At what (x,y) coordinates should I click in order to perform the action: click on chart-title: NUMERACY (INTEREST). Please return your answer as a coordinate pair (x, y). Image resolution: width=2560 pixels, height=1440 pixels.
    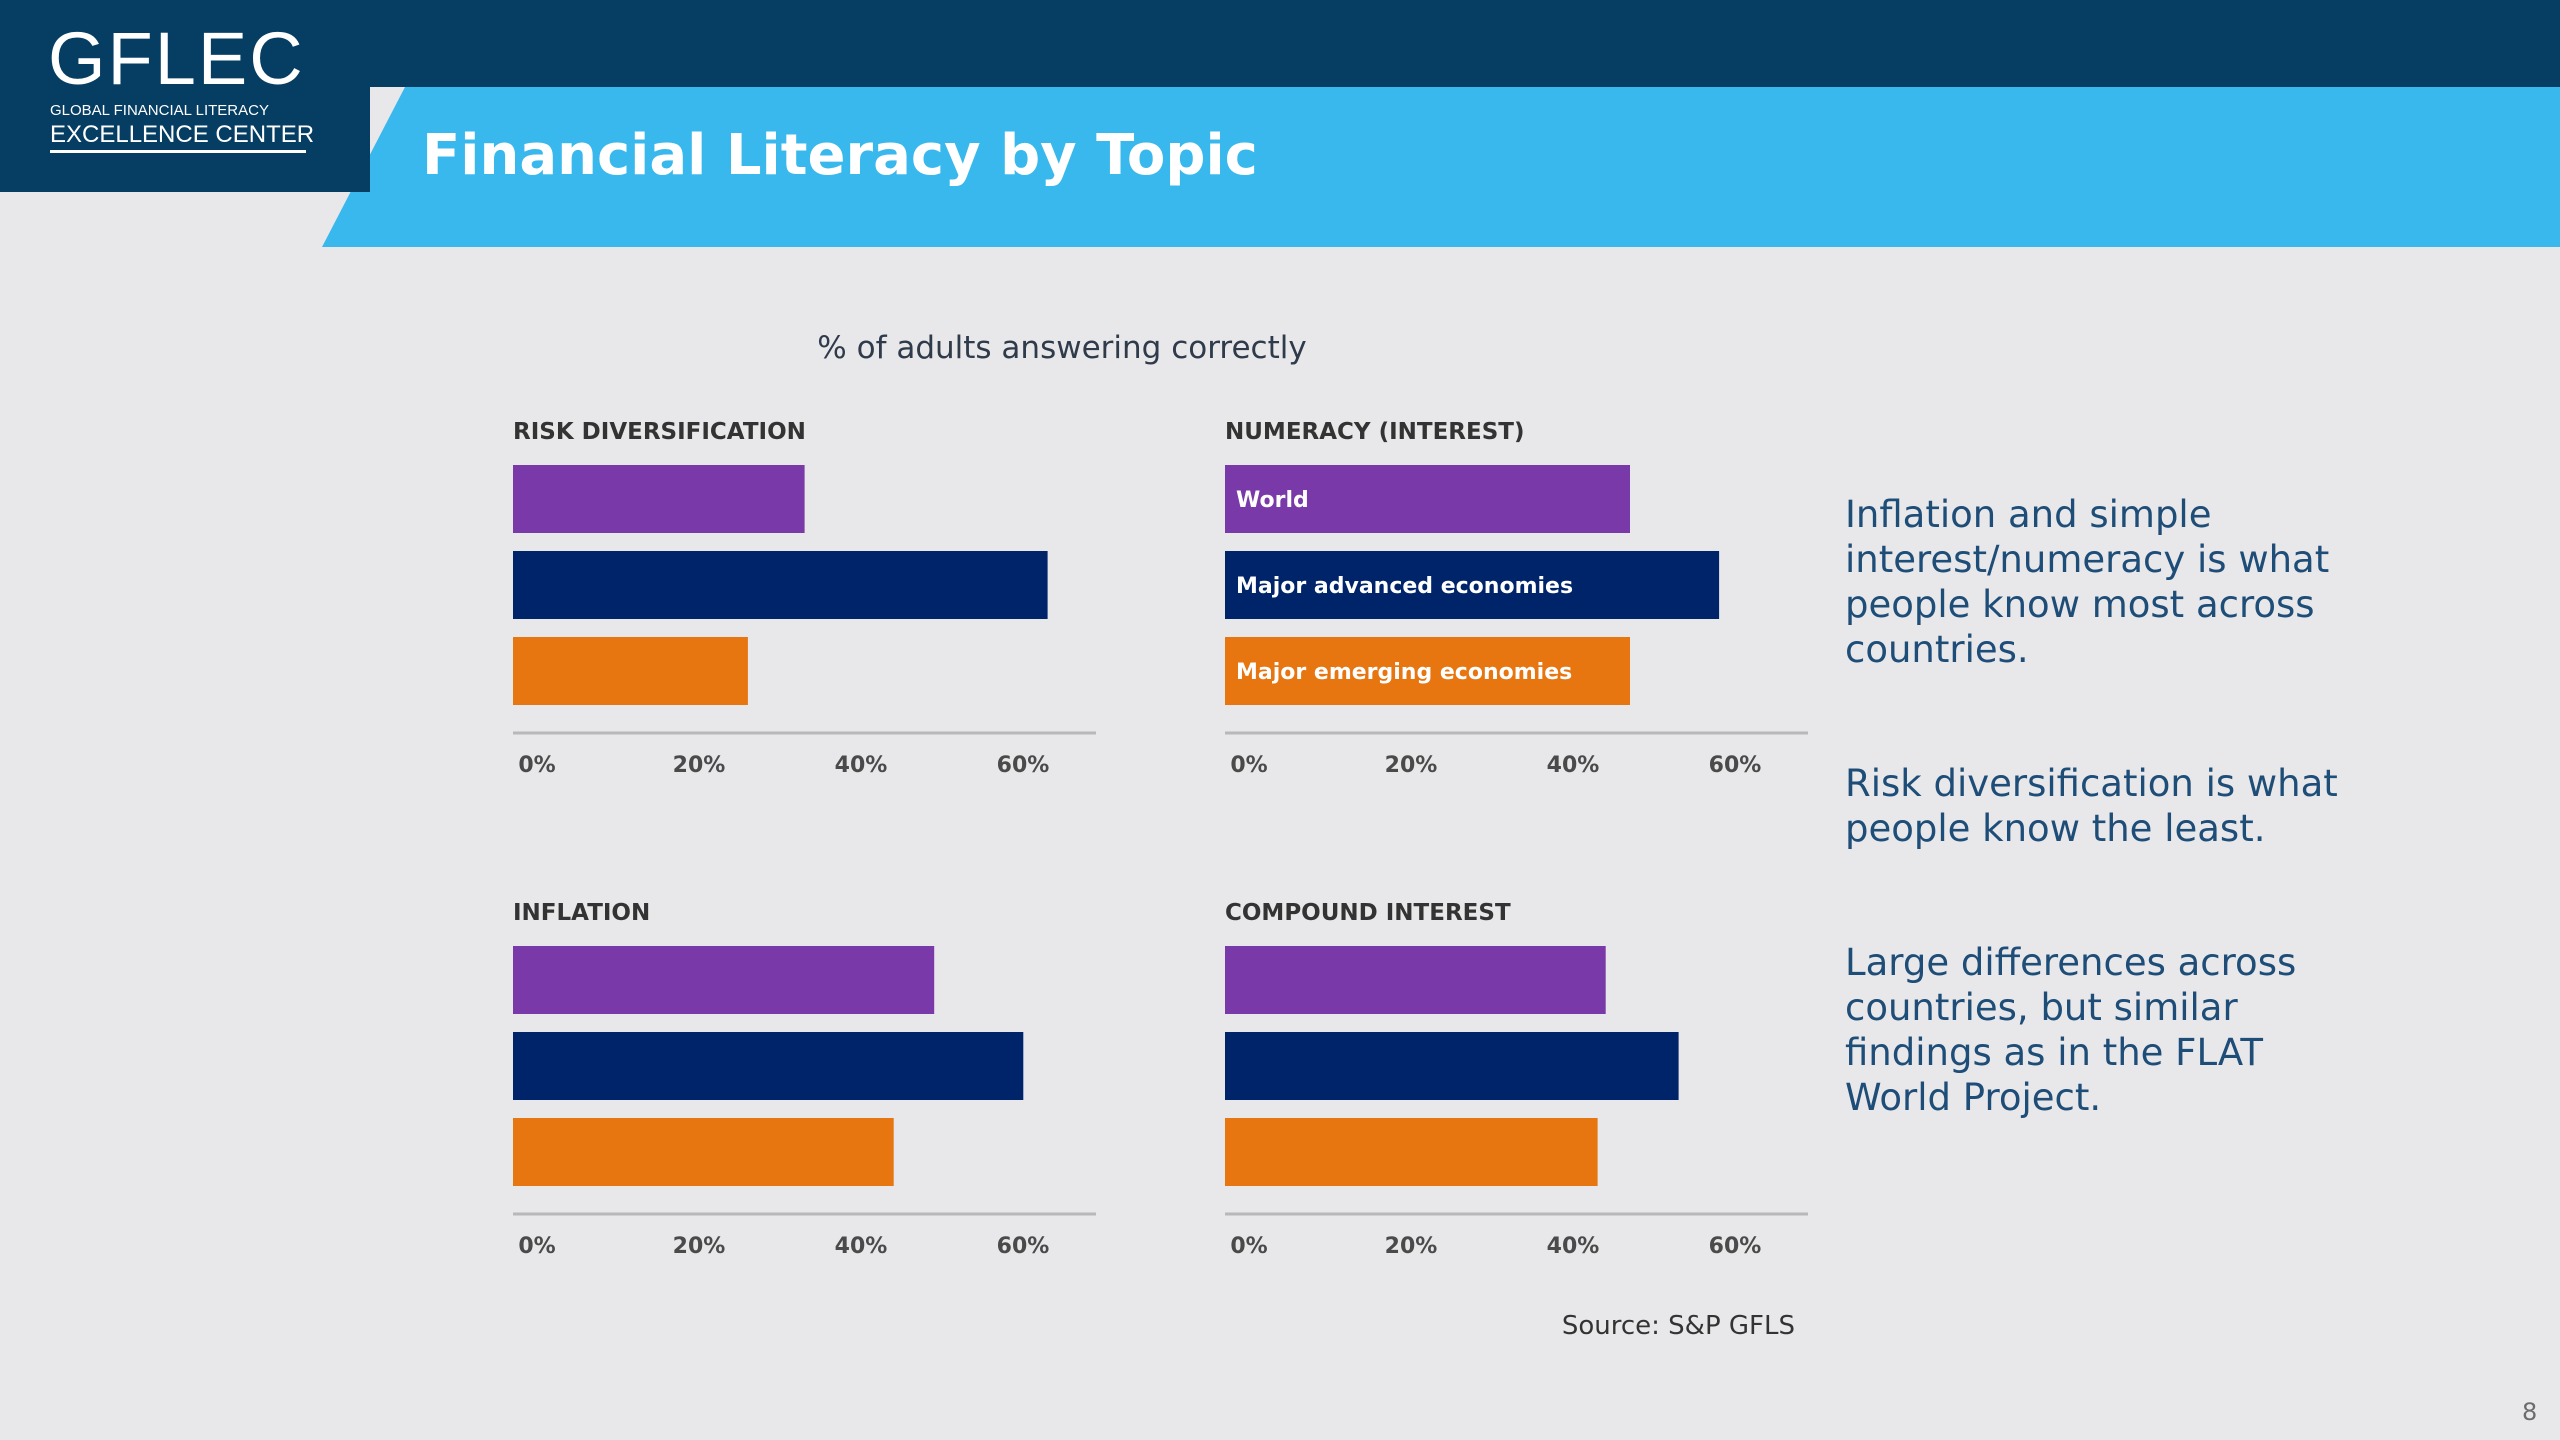
    Looking at the image, I should click on (1374, 432).